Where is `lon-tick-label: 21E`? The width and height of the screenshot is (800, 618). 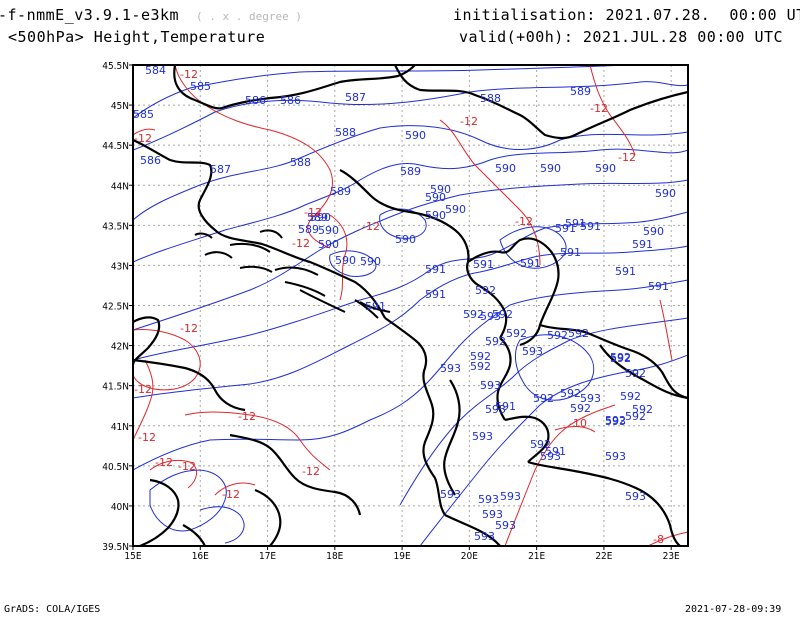 lon-tick-label: 21E is located at coordinates (536, 556).